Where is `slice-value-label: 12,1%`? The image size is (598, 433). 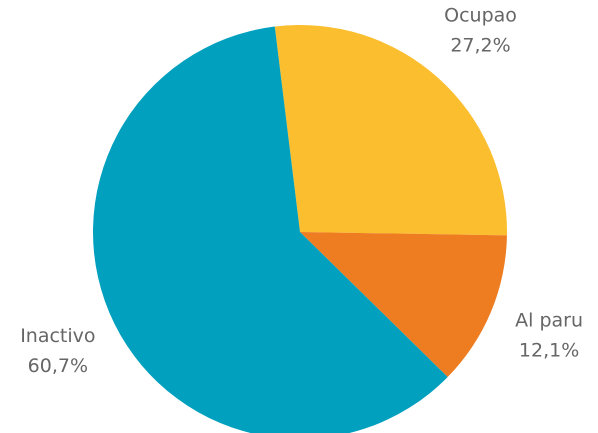
slice-value-label: 12,1% is located at coordinates (549, 351).